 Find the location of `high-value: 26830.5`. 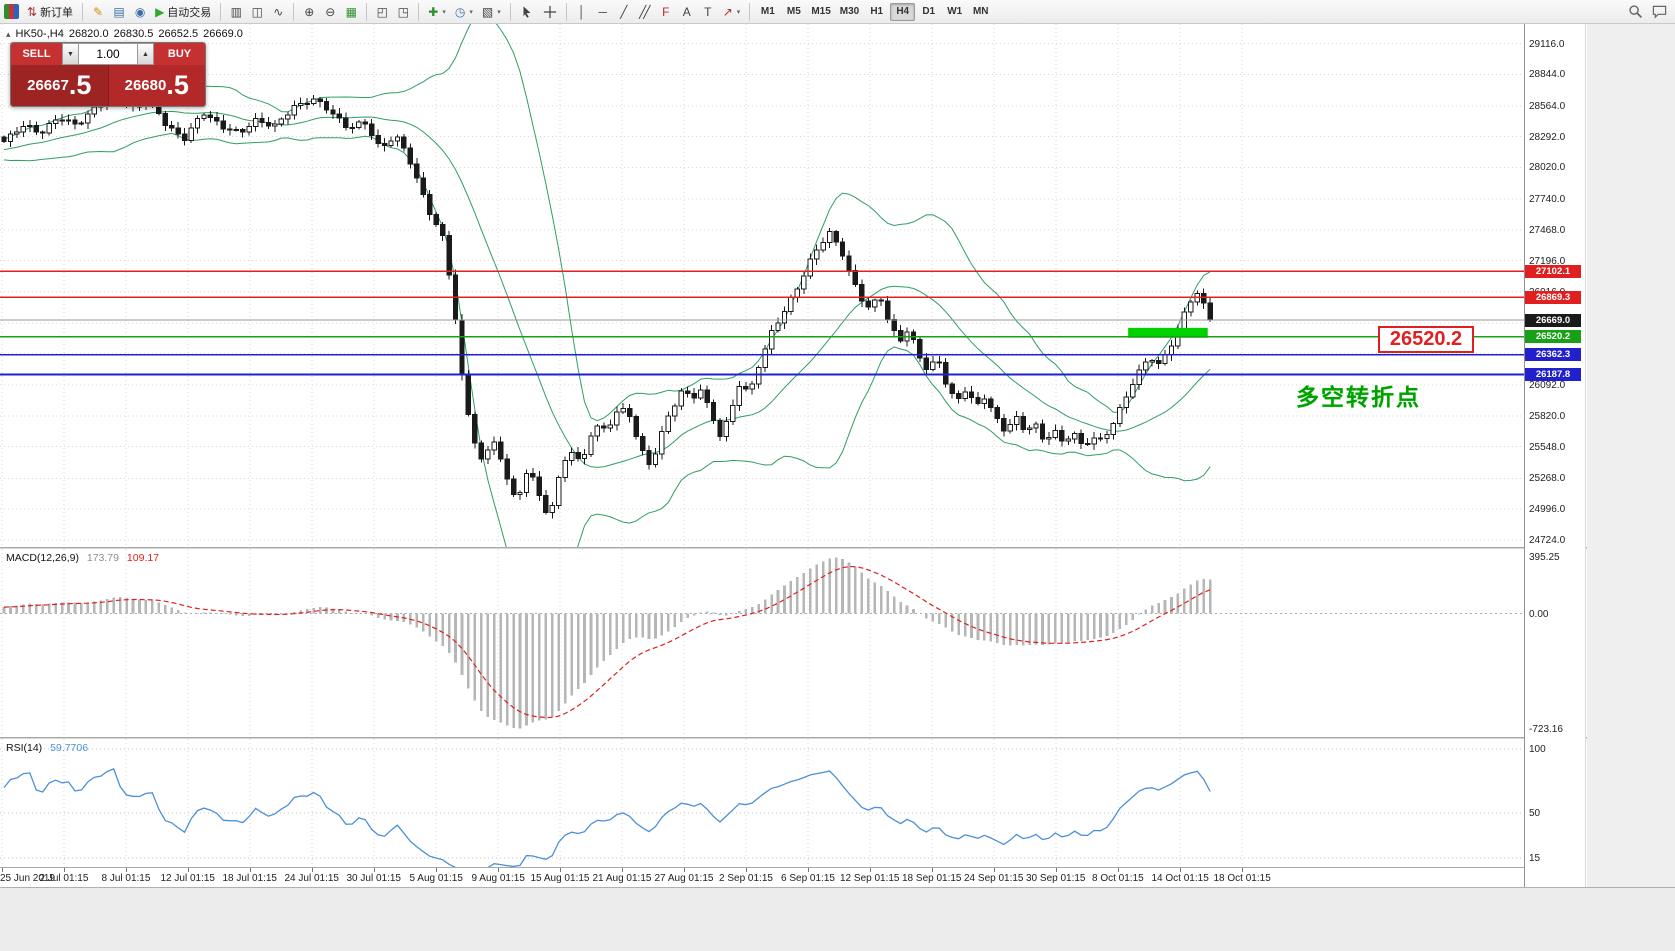

high-value: 26830.5 is located at coordinates (133, 34).